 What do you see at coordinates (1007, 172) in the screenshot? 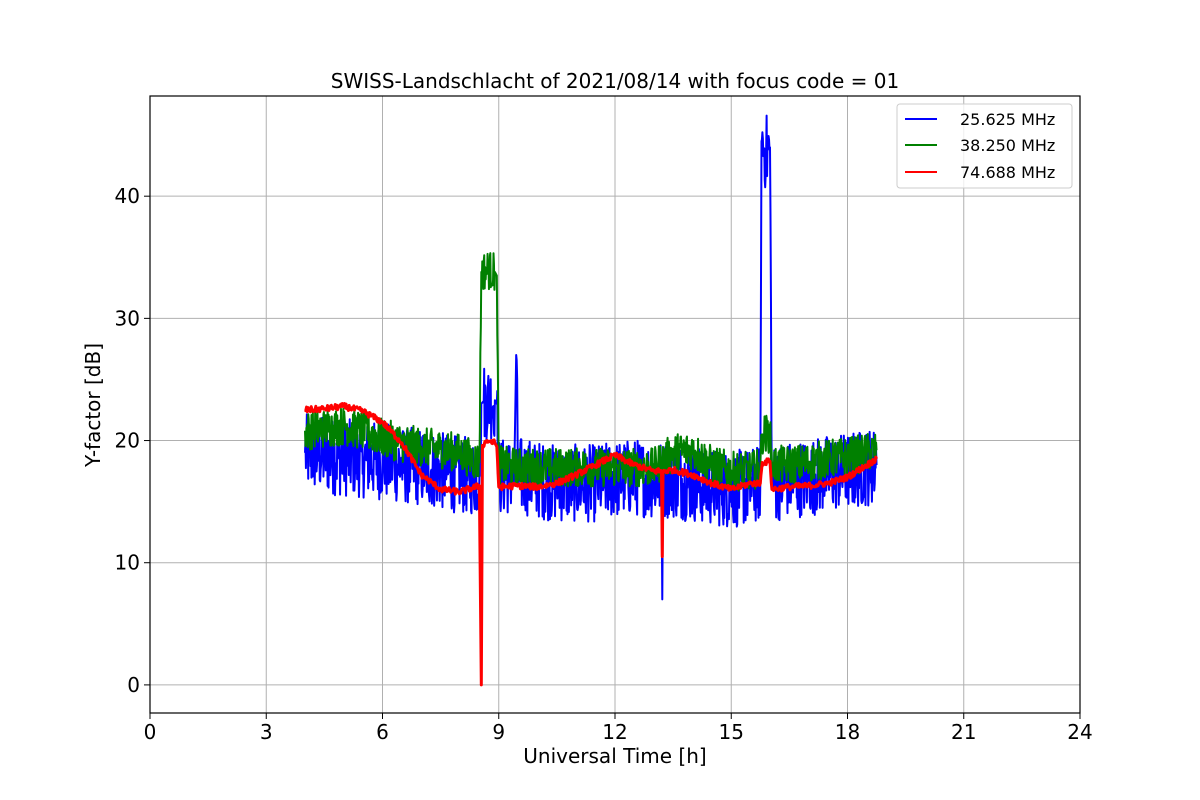
I see `legend-label-74688: 74.688 MHz` at bounding box center [1007, 172].